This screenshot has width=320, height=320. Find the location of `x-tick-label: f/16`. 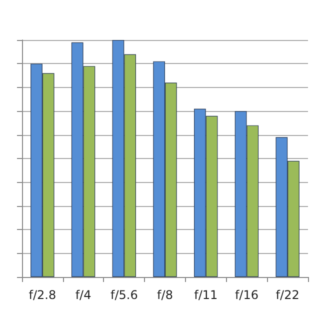

x-tick-label: f/16 is located at coordinates (246, 295).